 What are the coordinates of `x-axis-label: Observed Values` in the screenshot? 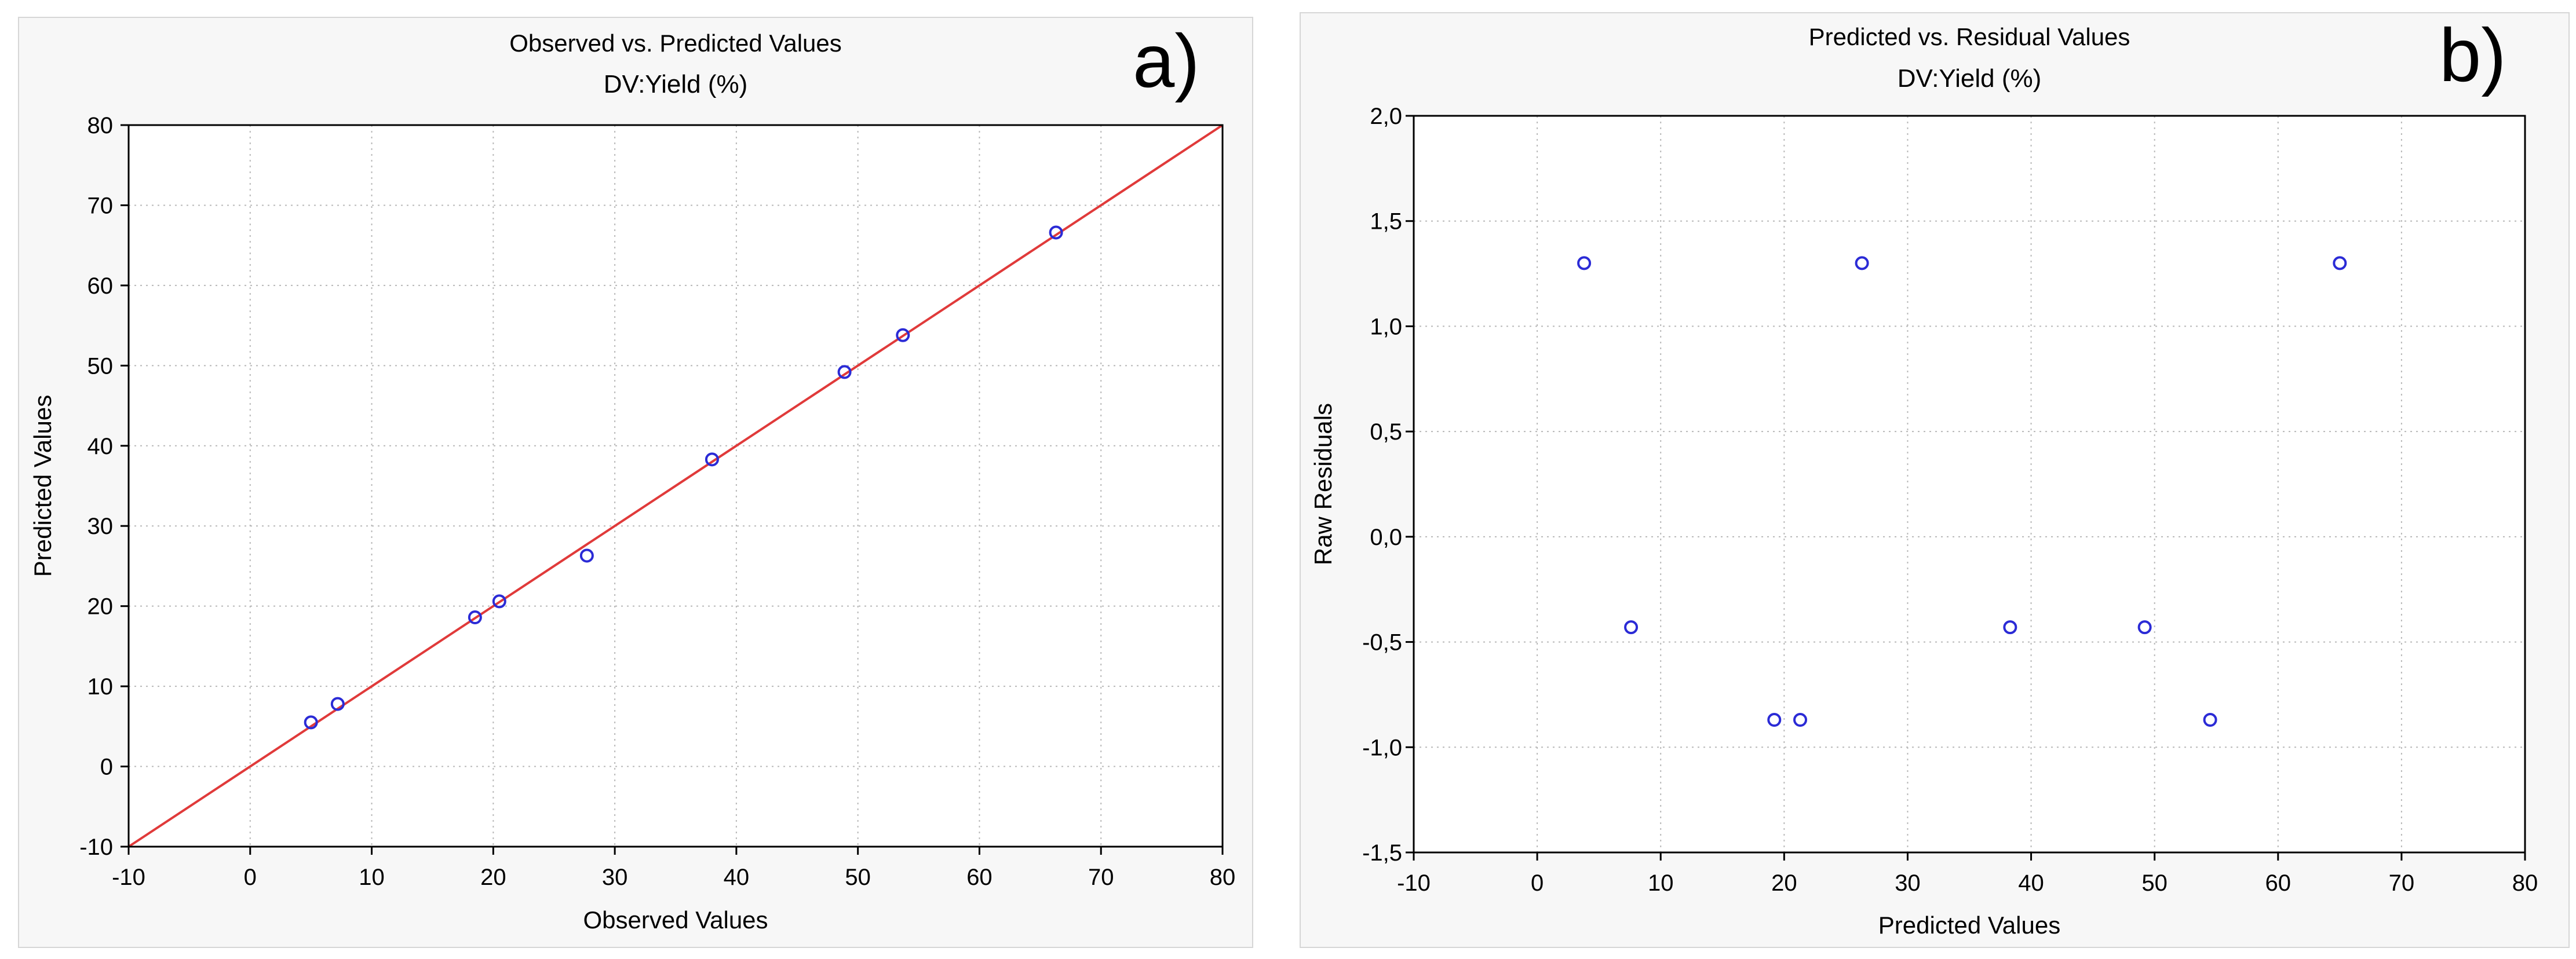 It's located at (675, 920).